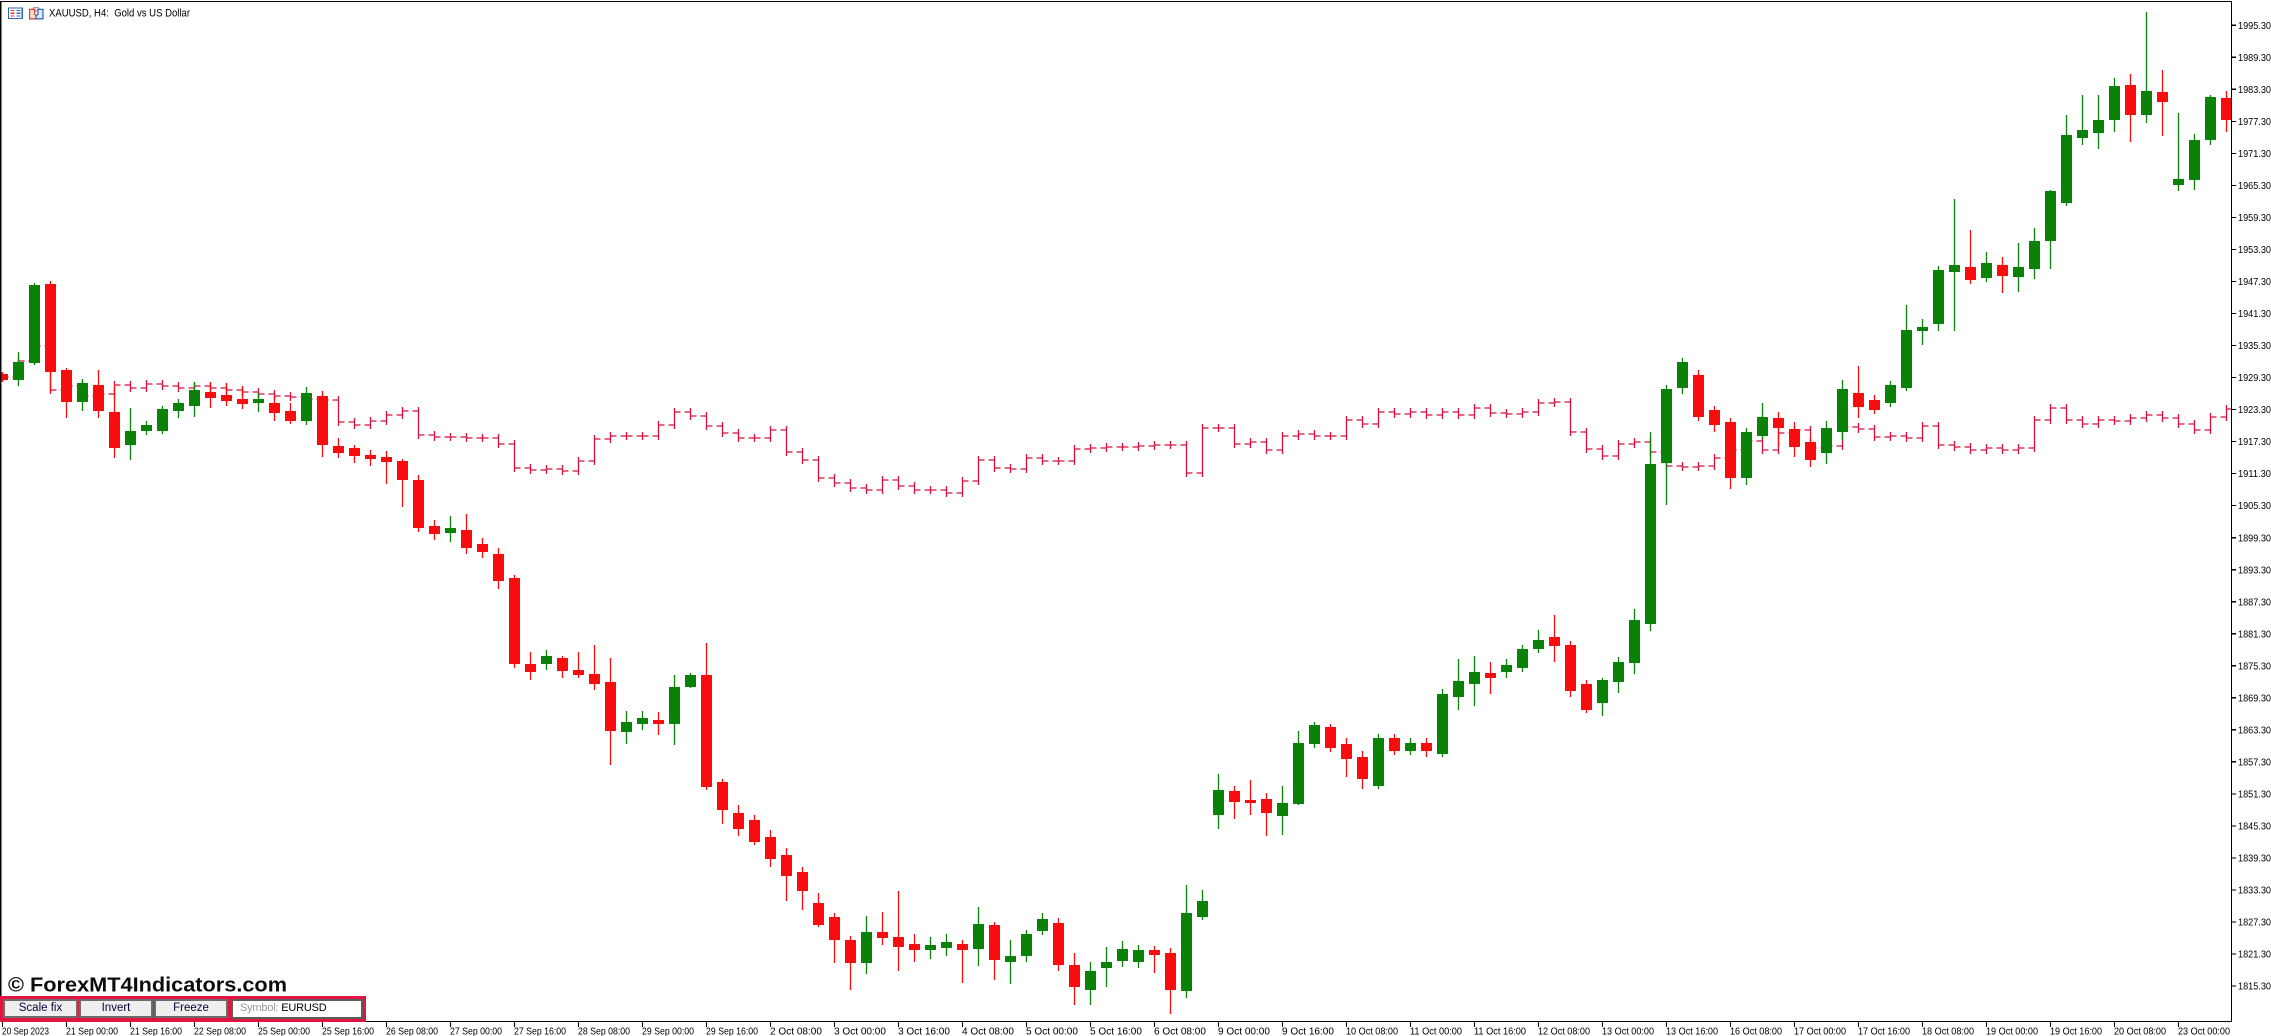 This screenshot has width=2271, height=1036. Describe the element at coordinates (2254, 506) in the screenshot. I see `svg-text: 1905.30` at that location.